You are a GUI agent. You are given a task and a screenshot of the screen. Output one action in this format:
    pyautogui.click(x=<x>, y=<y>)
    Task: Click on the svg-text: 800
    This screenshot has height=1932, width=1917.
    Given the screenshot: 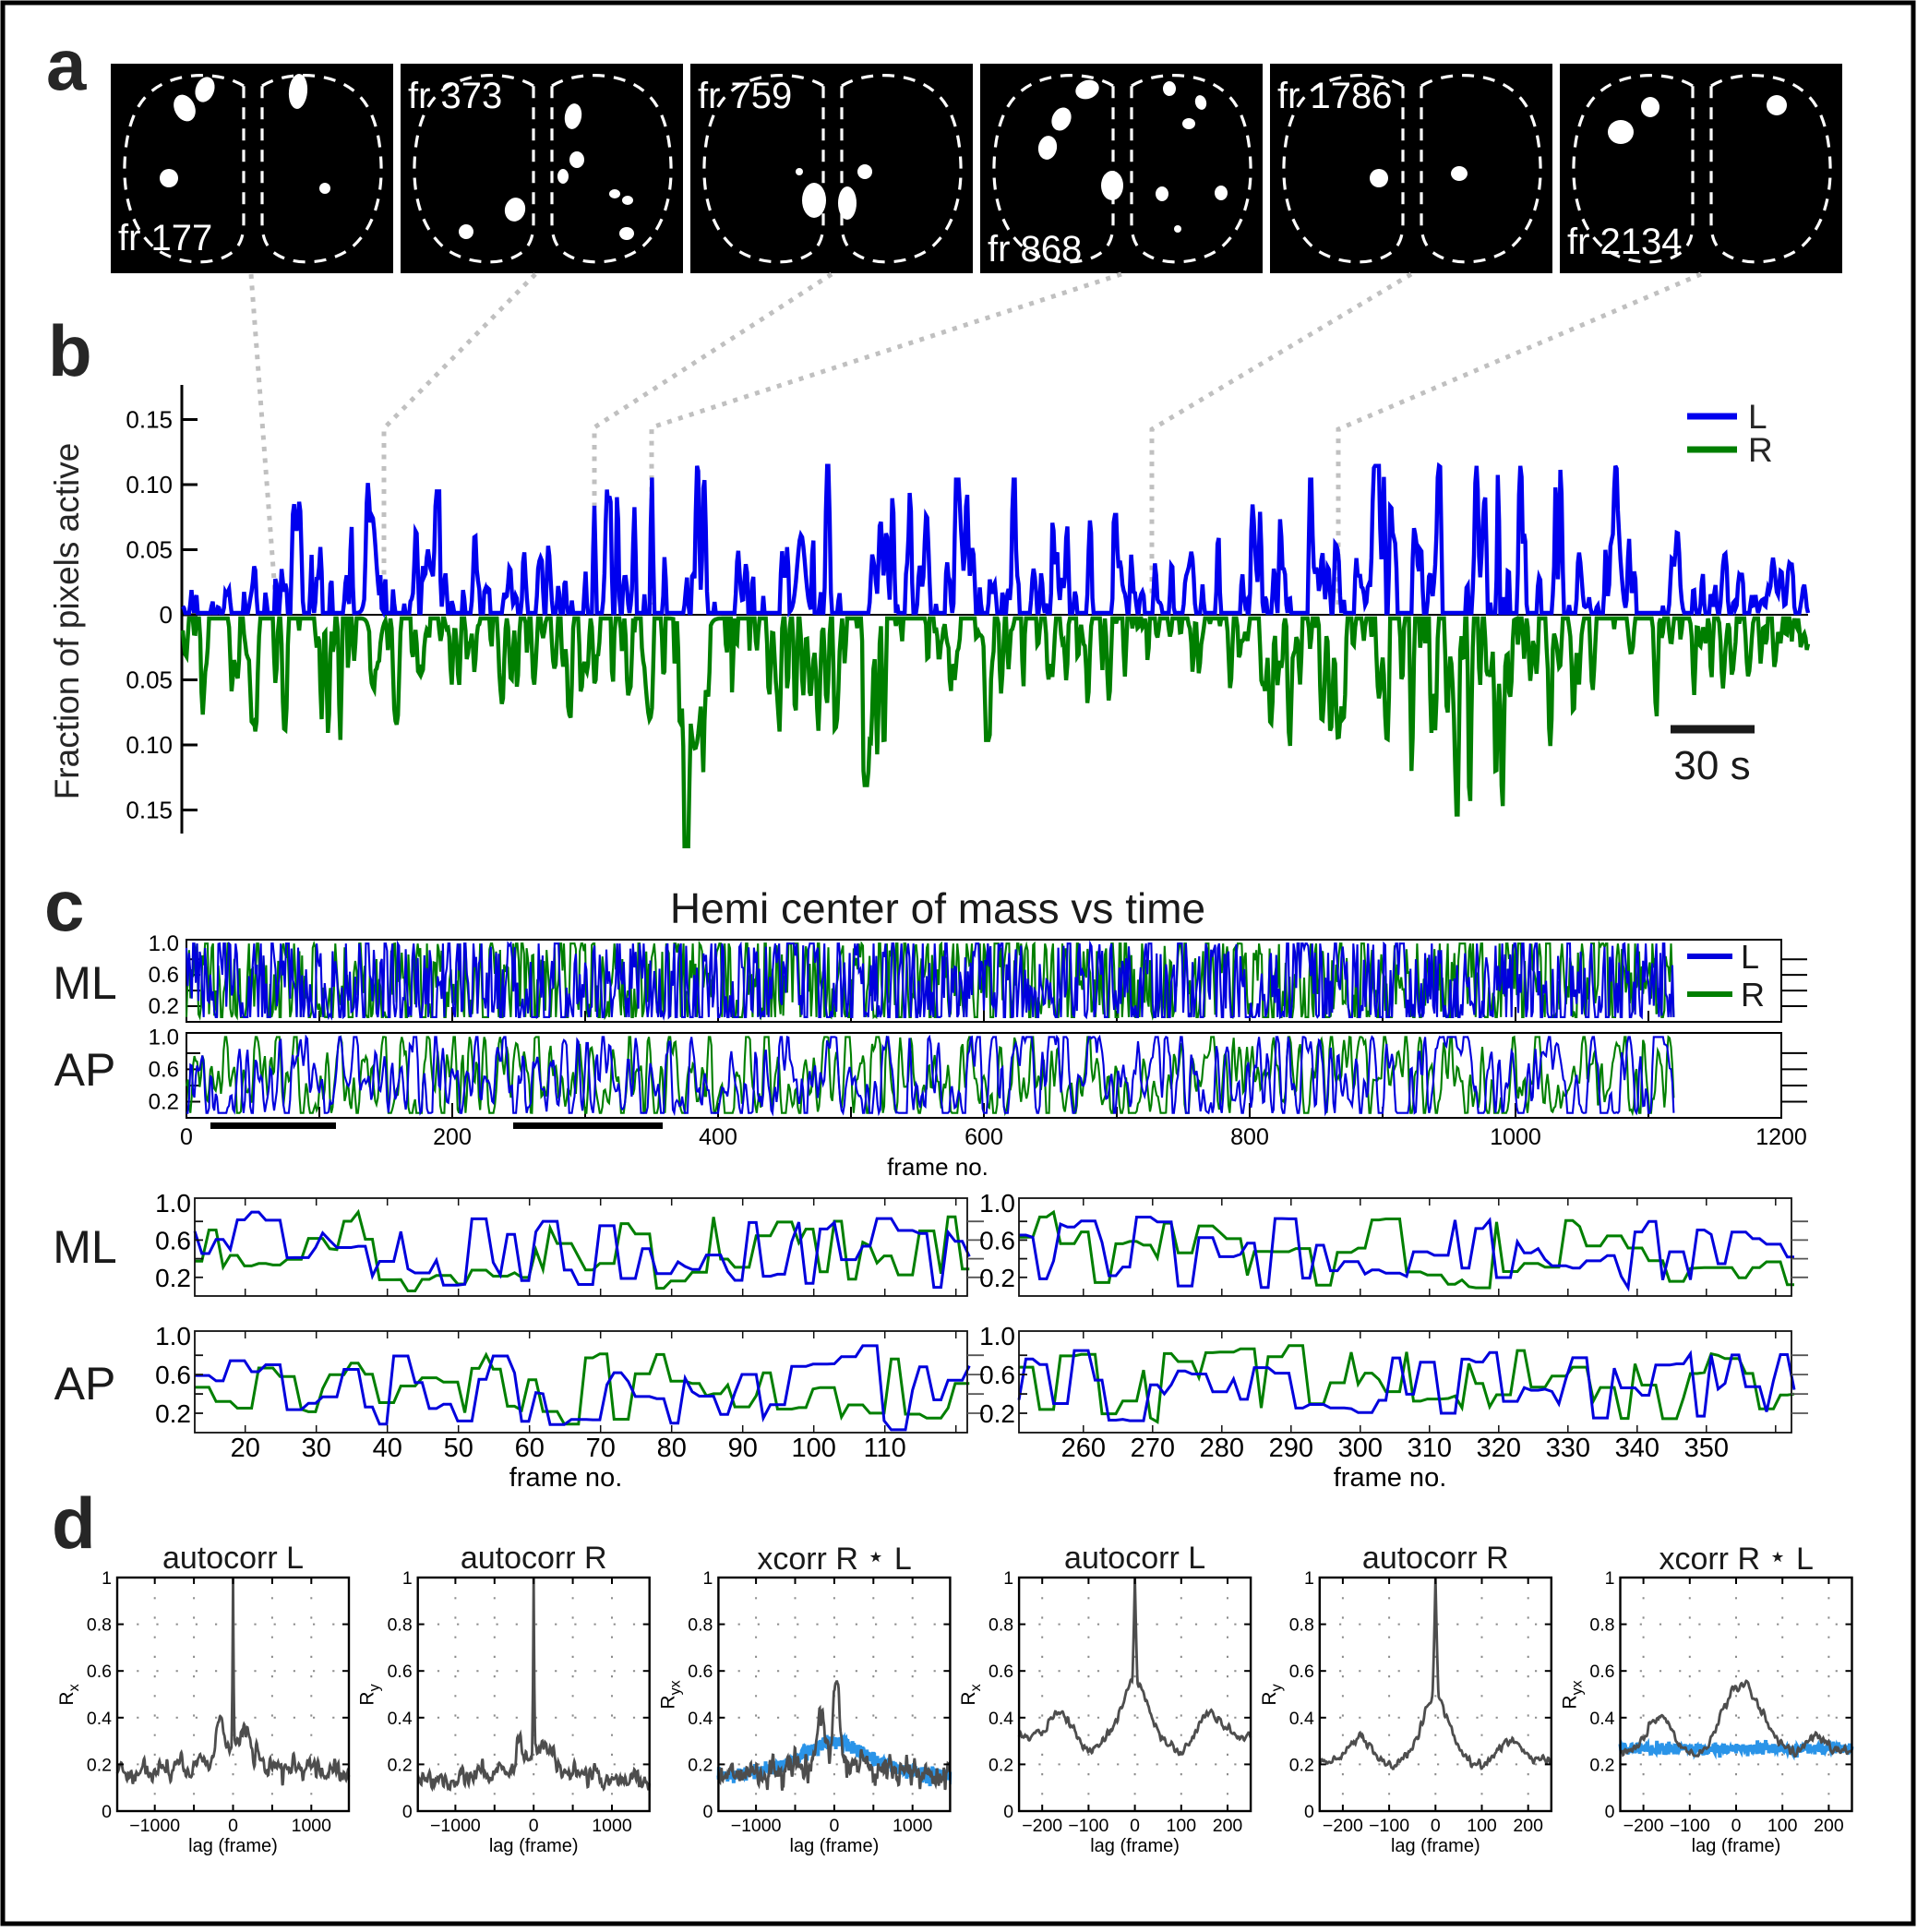 What is the action you would take?
    pyautogui.click(x=1249, y=1137)
    